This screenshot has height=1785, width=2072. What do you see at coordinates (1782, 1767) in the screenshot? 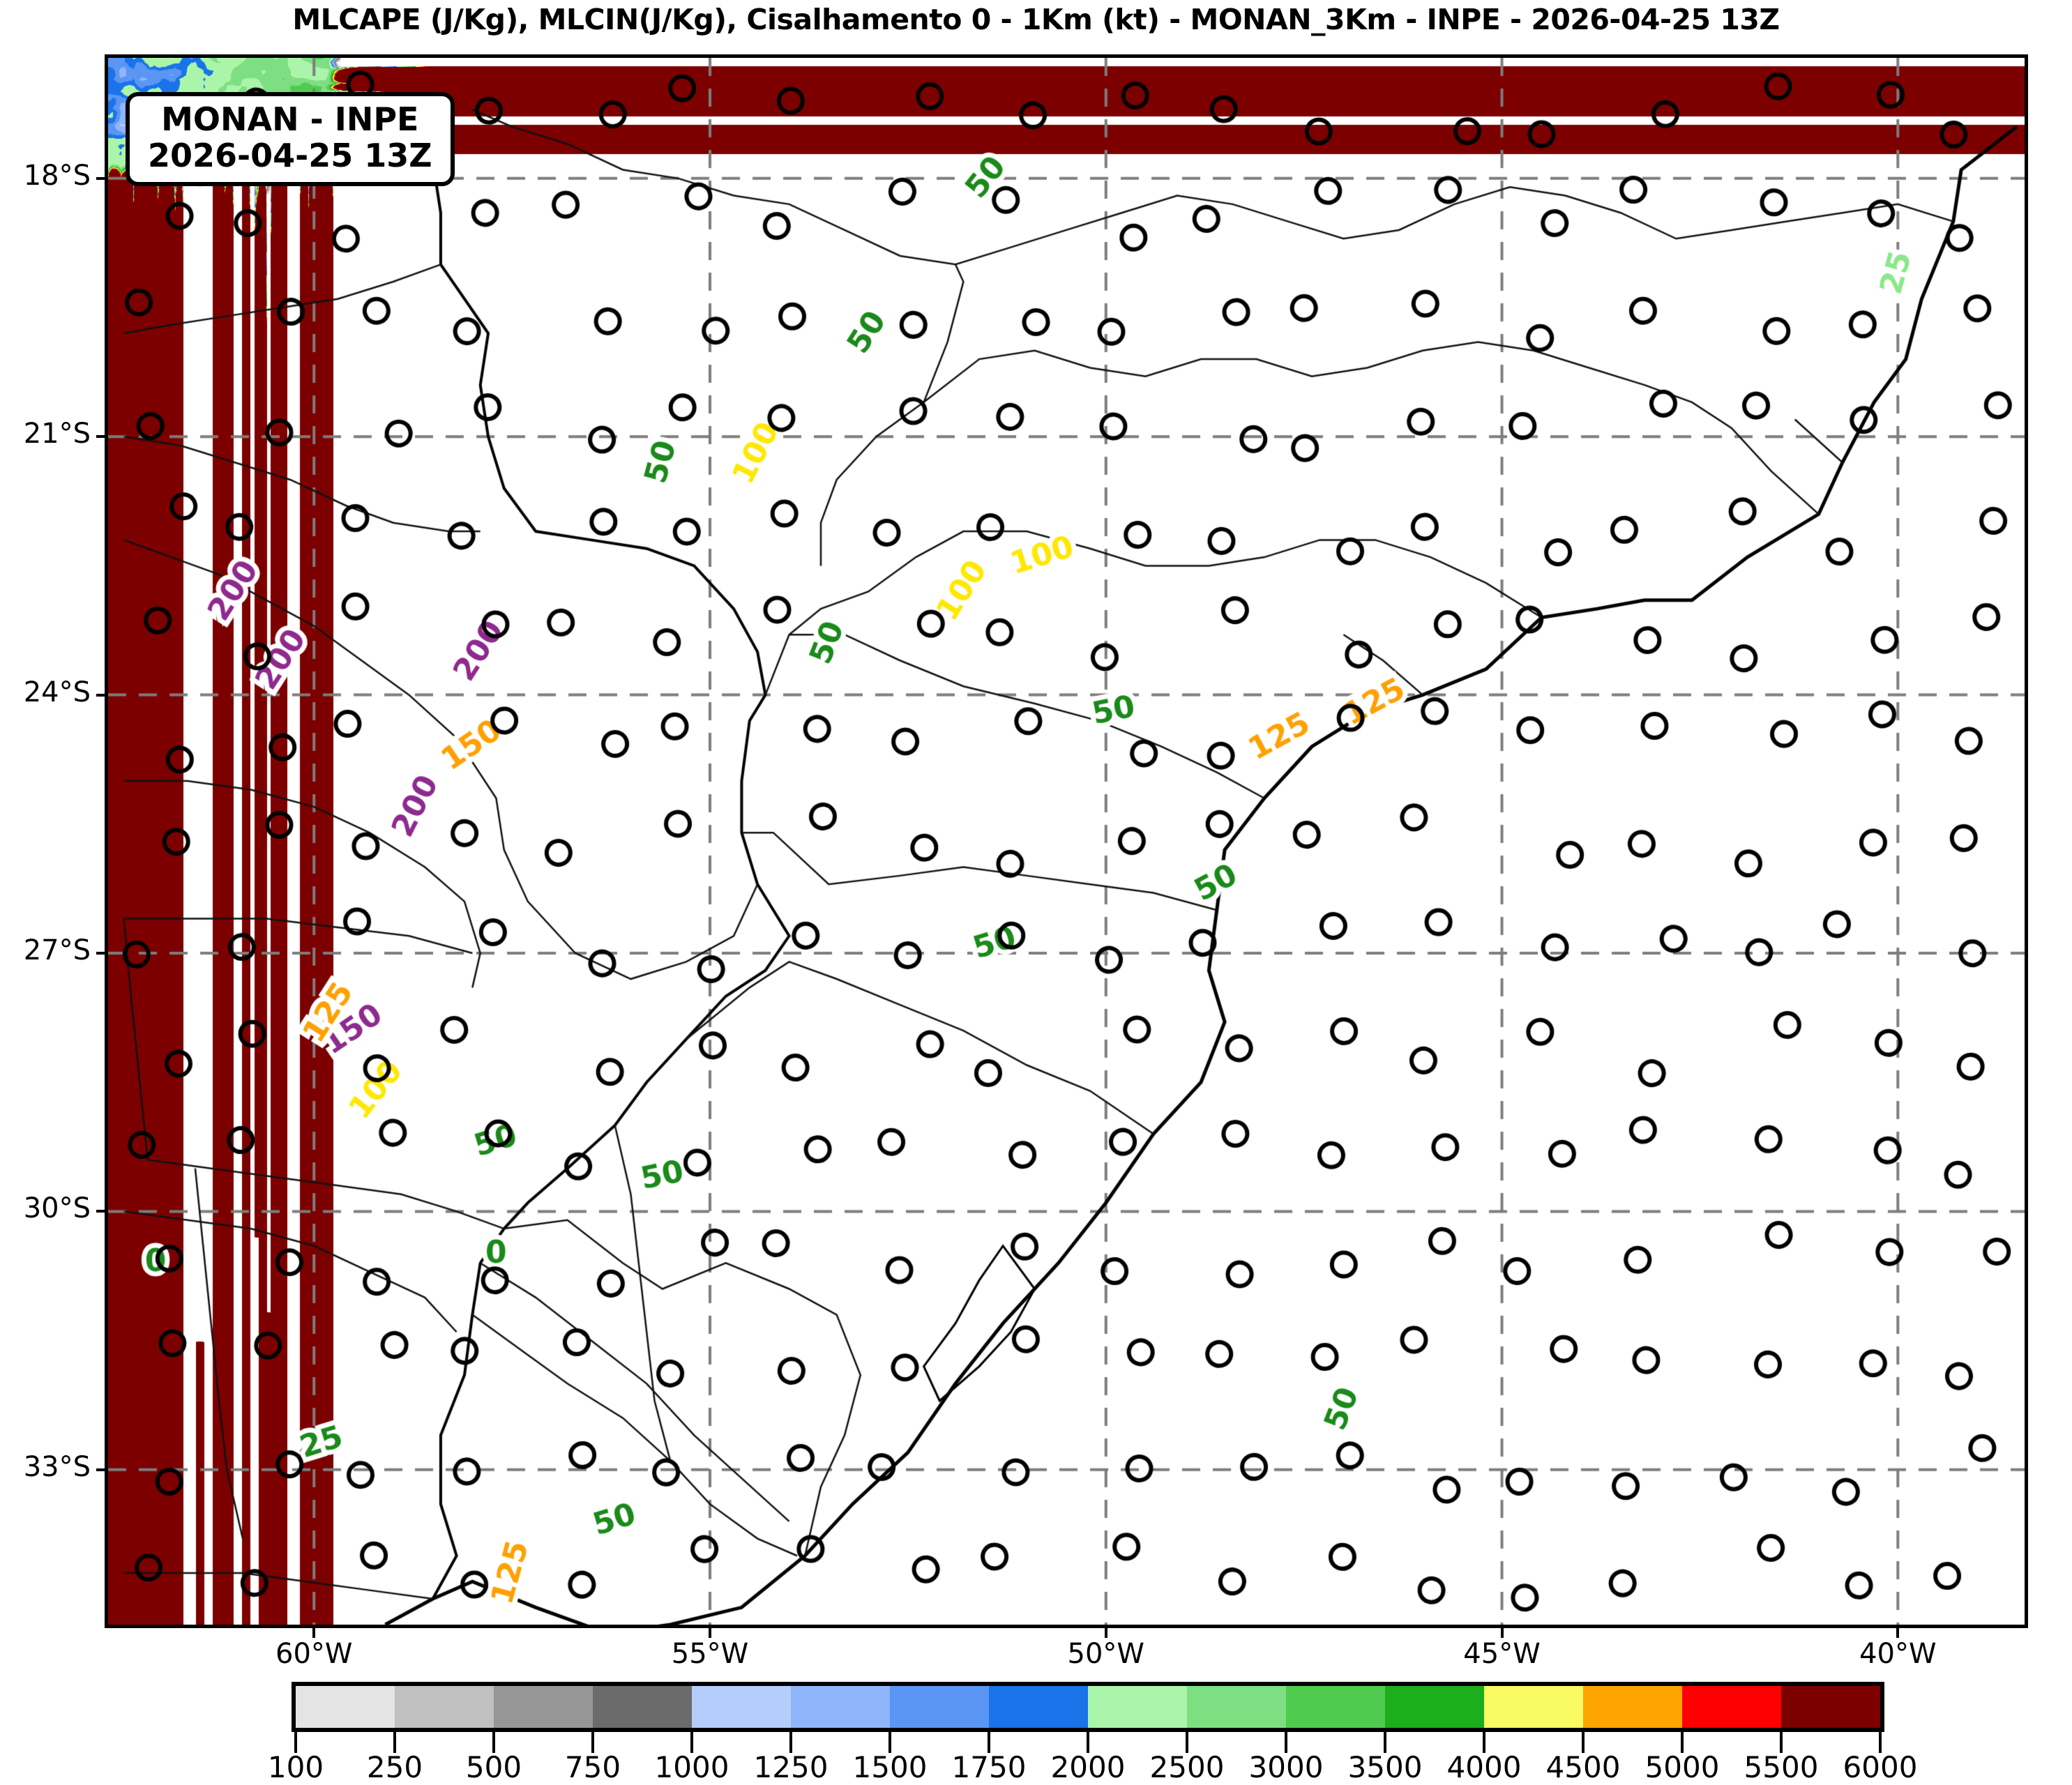
I see `colorbar-tick-label: 5500` at bounding box center [1782, 1767].